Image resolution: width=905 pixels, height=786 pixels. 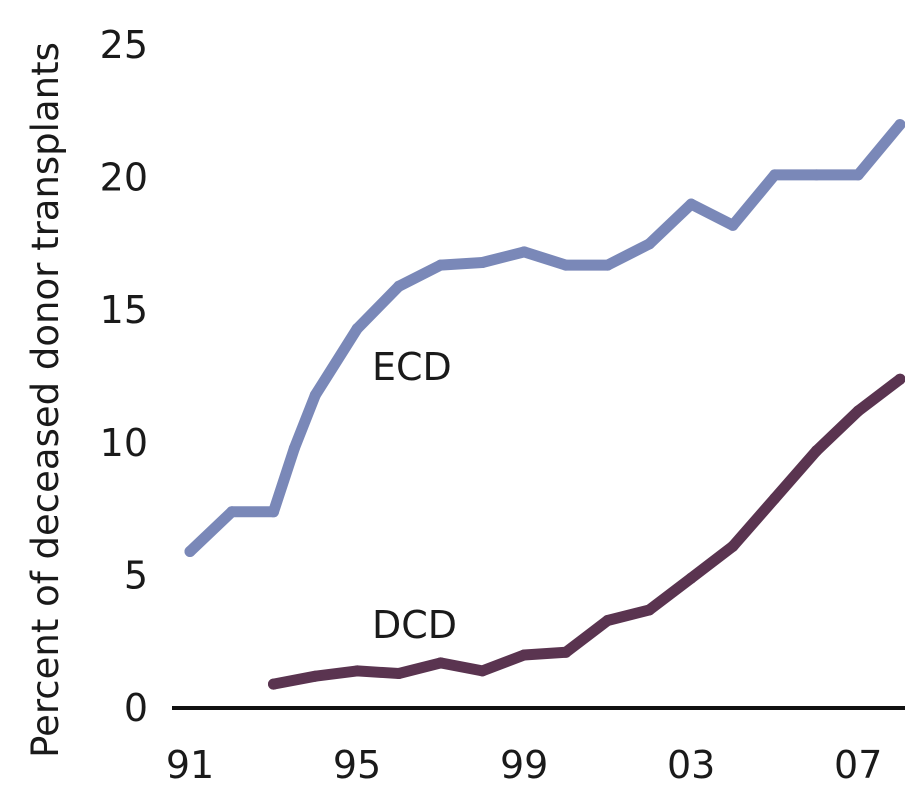 I want to click on y-tick-label: 10, so click(x=124, y=443).